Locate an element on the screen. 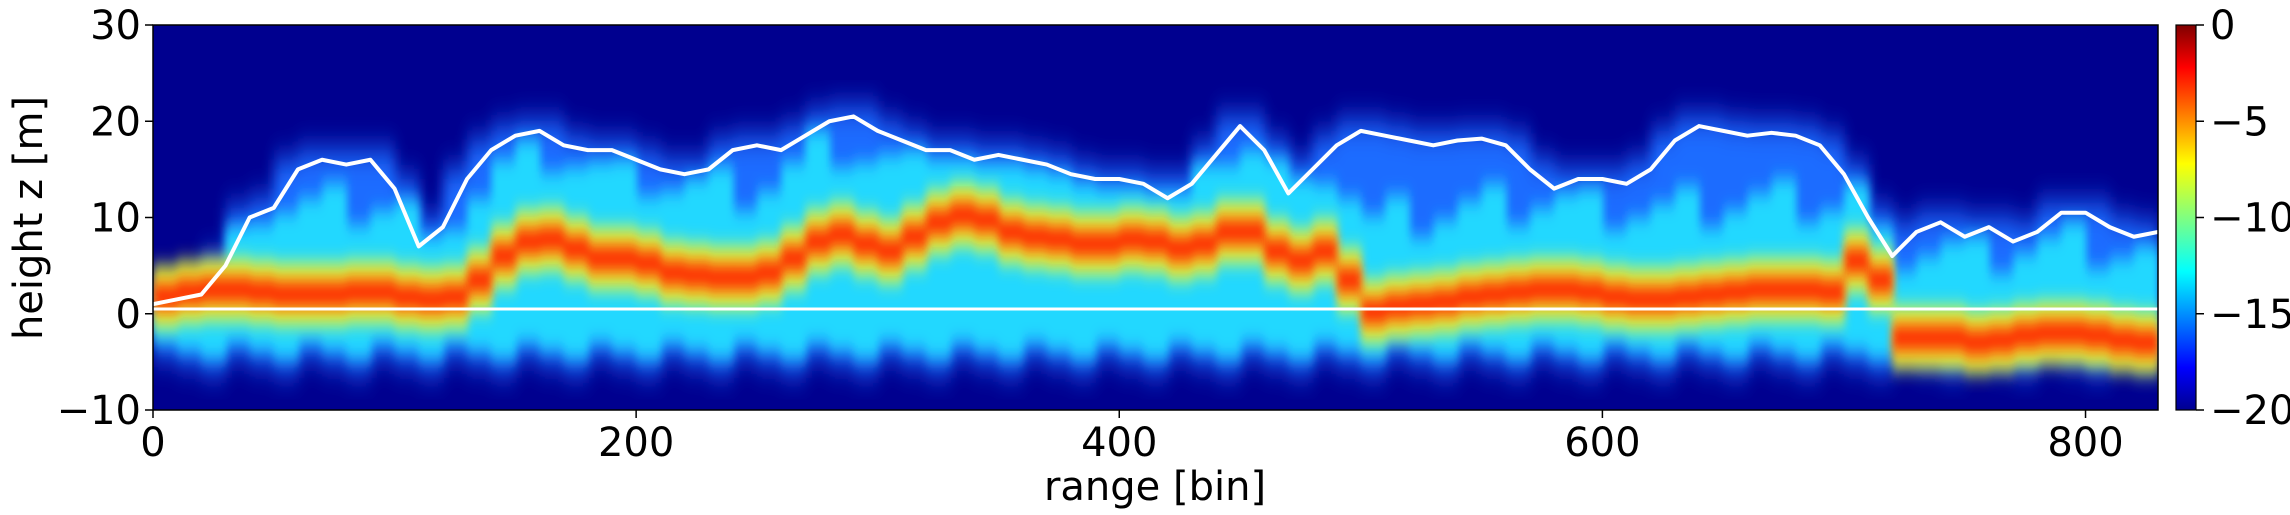 Image resolution: width=2290 pixels, height=515 pixels. y-axis-ticks: −10 0 10 20 30 is located at coordinates (105, 218).